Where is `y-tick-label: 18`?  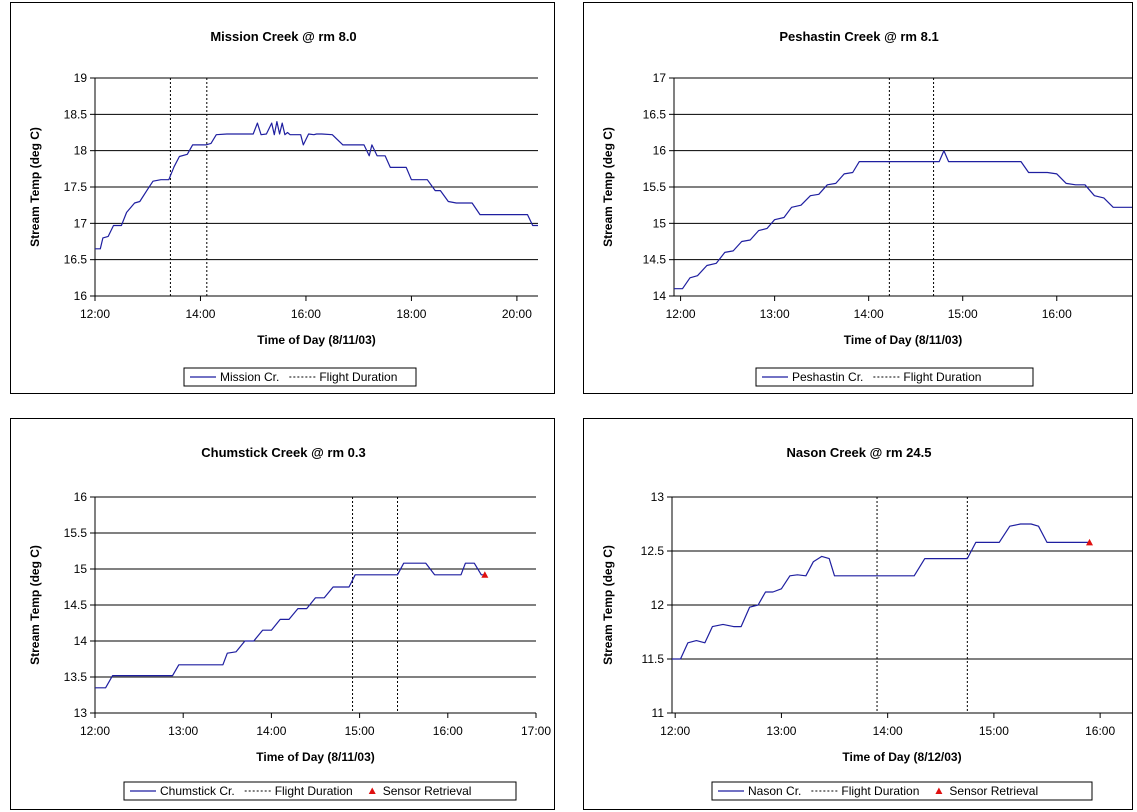
y-tick-label: 18 is located at coordinates (81, 151).